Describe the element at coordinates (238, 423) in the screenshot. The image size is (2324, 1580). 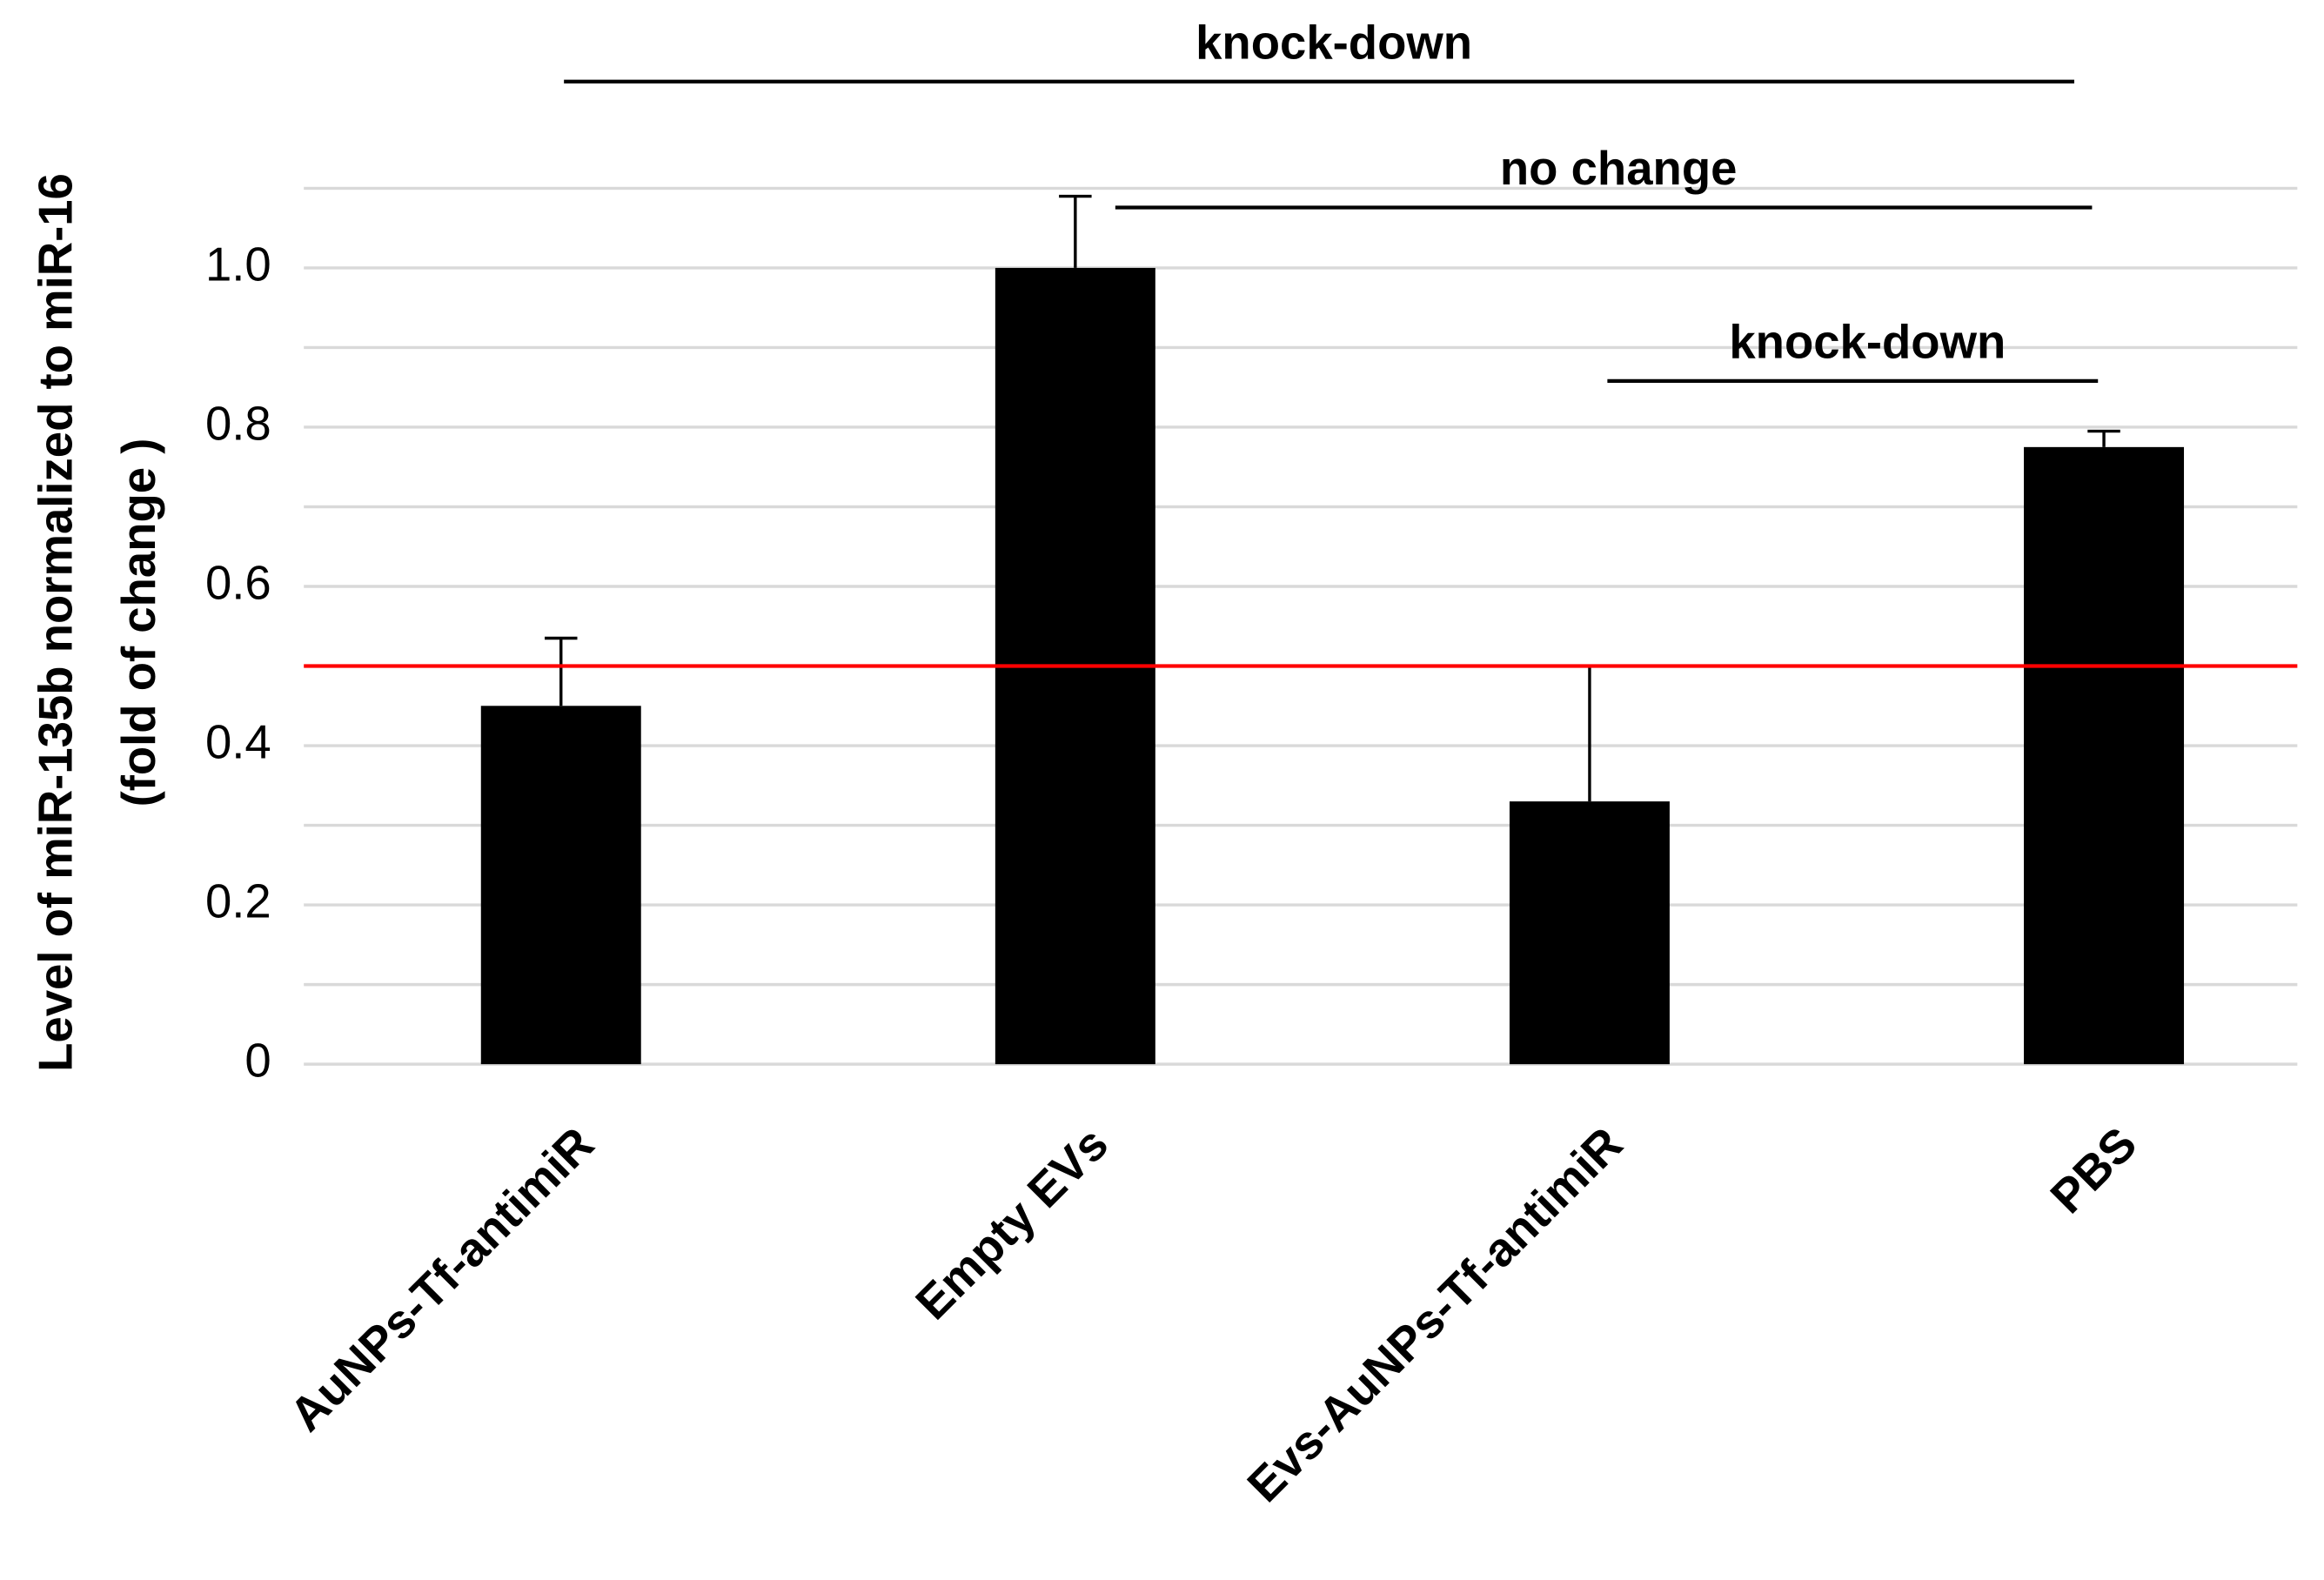
I see `y-tick-label: 0.8` at that location.